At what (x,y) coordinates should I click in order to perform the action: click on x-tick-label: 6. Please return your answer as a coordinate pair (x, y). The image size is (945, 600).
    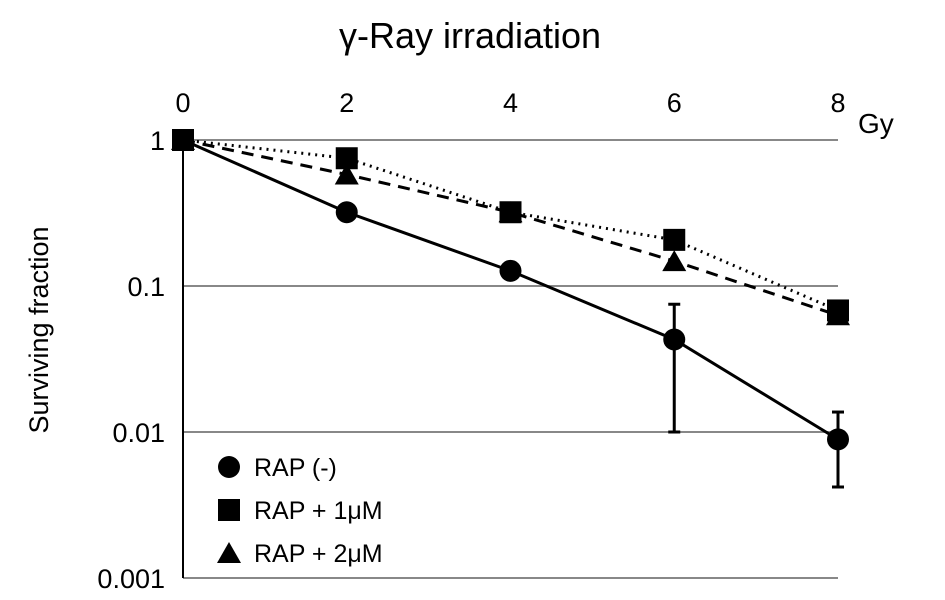
    Looking at the image, I should click on (674, 103).